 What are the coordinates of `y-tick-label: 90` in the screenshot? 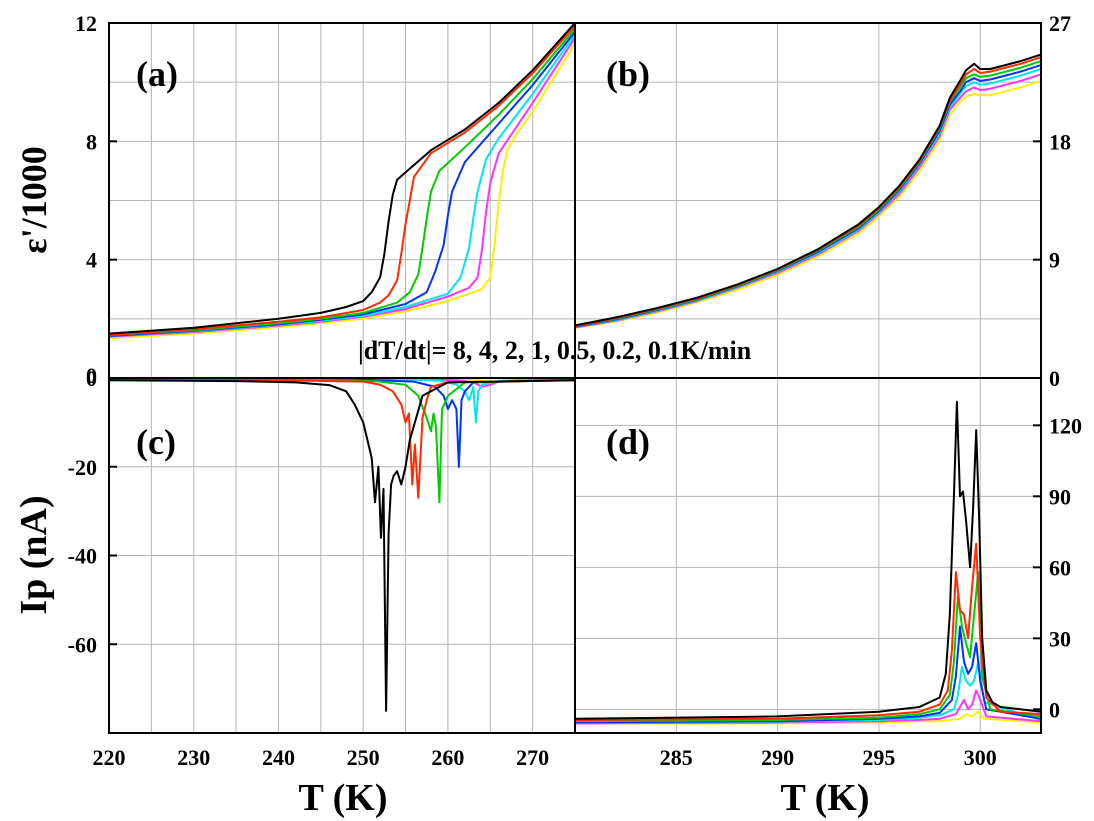 It's located at (1060, 496).